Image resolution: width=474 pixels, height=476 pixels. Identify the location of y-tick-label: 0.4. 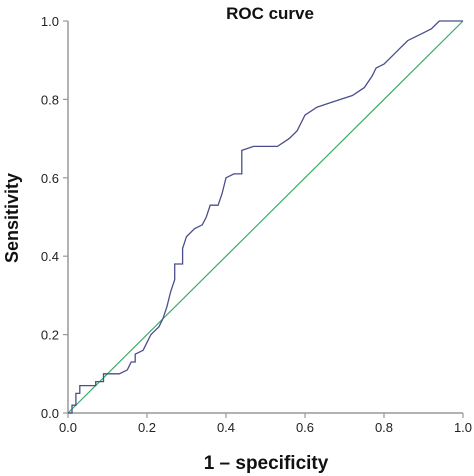
(50, 256).